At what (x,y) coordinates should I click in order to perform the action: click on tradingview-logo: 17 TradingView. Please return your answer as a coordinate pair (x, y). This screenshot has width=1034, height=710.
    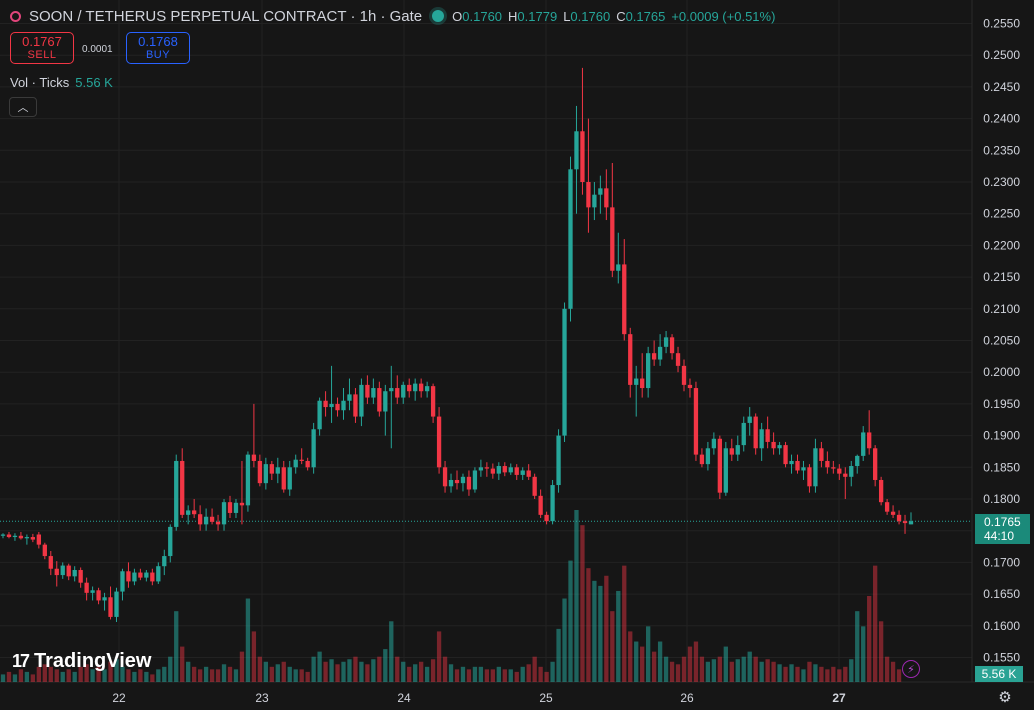
    Looking at the image, I should click on (81, 661).